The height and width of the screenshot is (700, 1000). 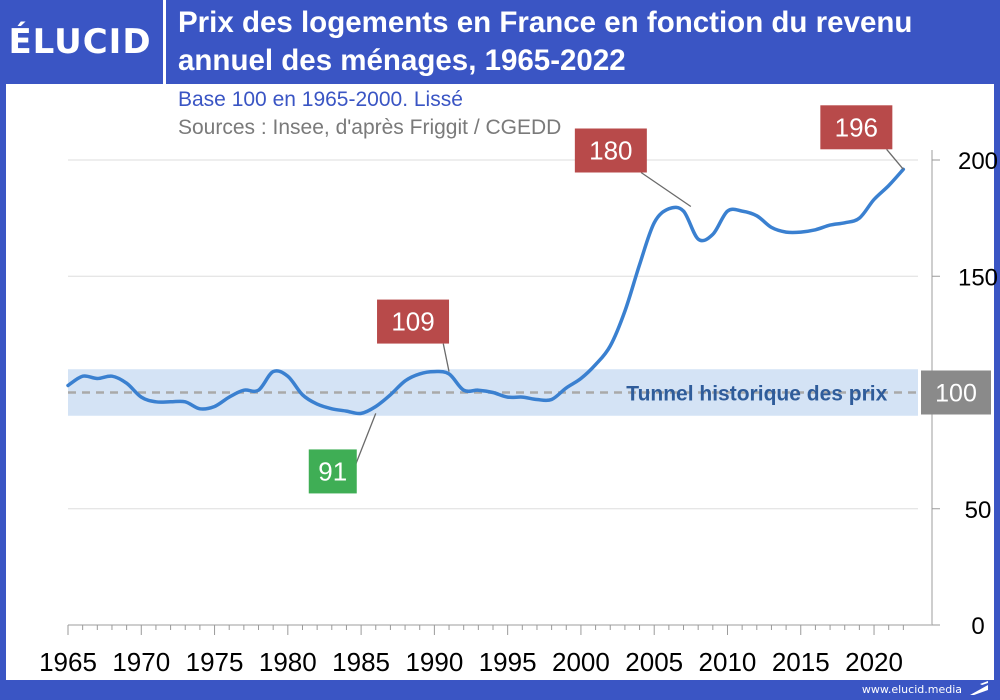 I want to click on annotation-label: 180, so click(x=610, y=151).